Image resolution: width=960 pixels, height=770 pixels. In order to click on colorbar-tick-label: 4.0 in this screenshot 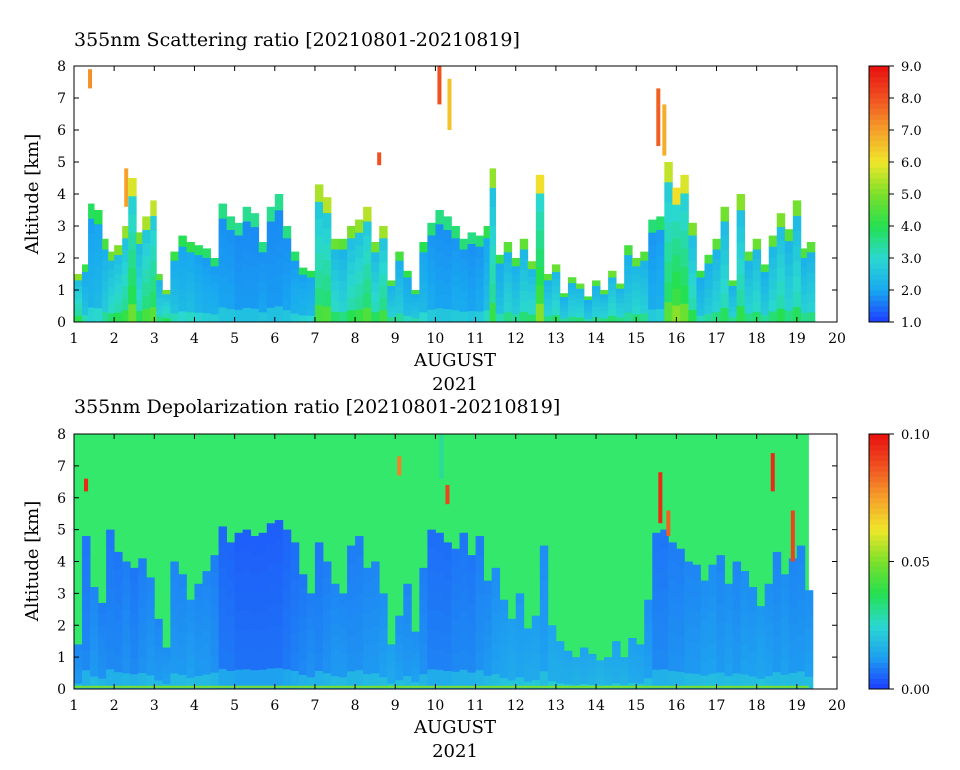, I will do `click(911, 227)`.